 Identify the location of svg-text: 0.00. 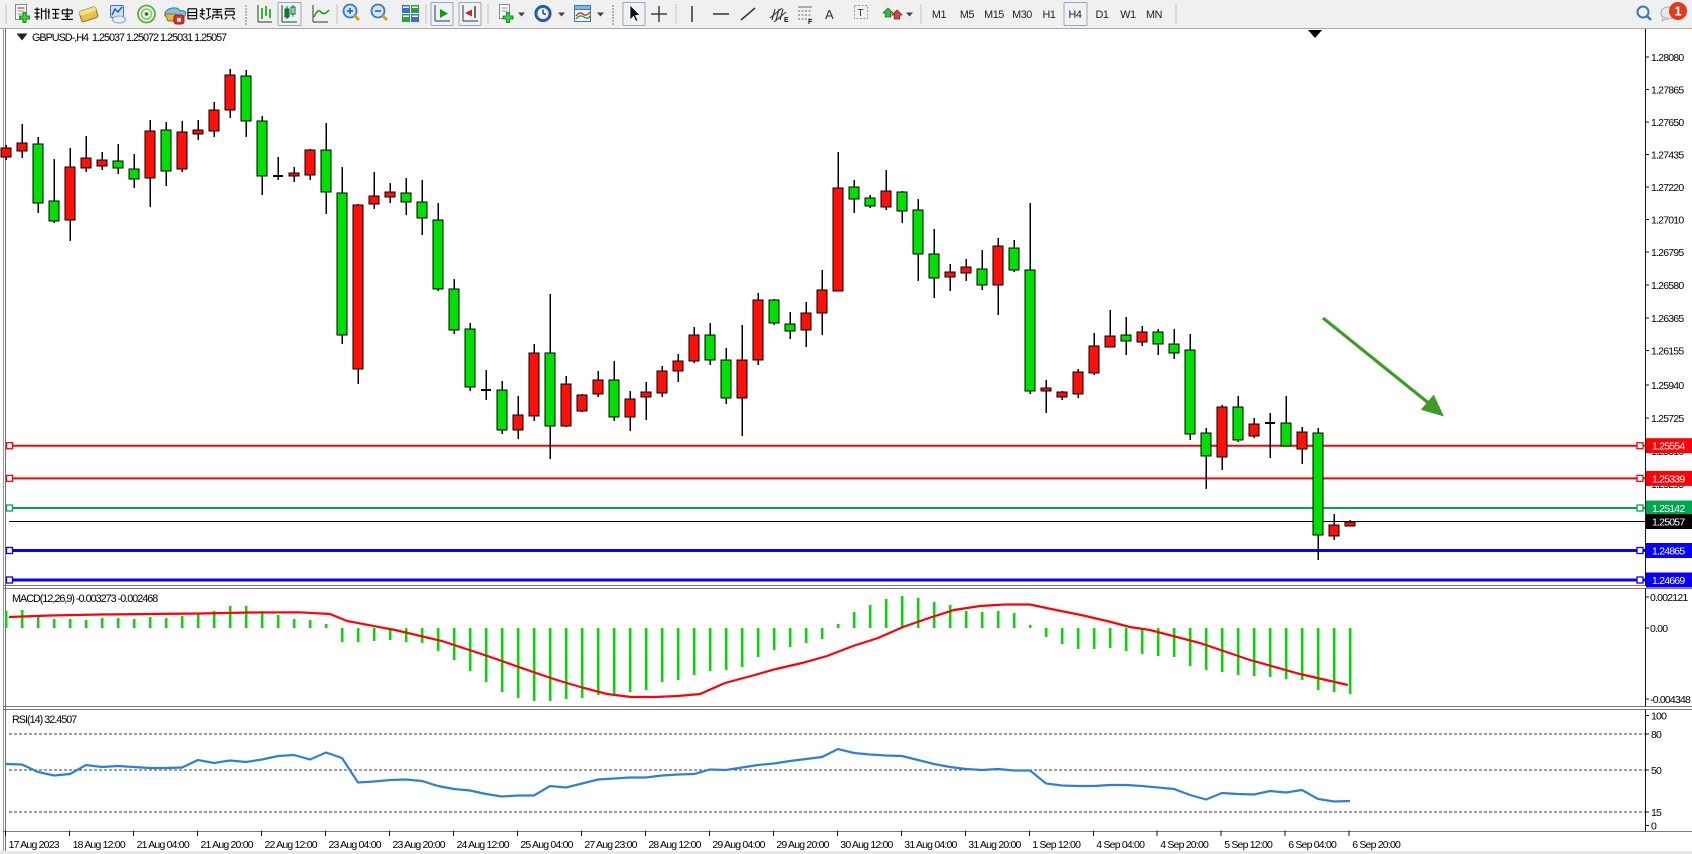
(1659, 629).